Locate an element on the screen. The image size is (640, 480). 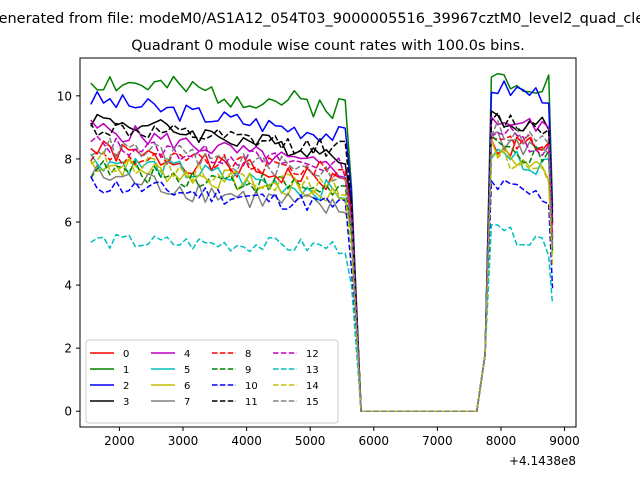
y-tick-label: 2 is located at coordinates (68, 349).